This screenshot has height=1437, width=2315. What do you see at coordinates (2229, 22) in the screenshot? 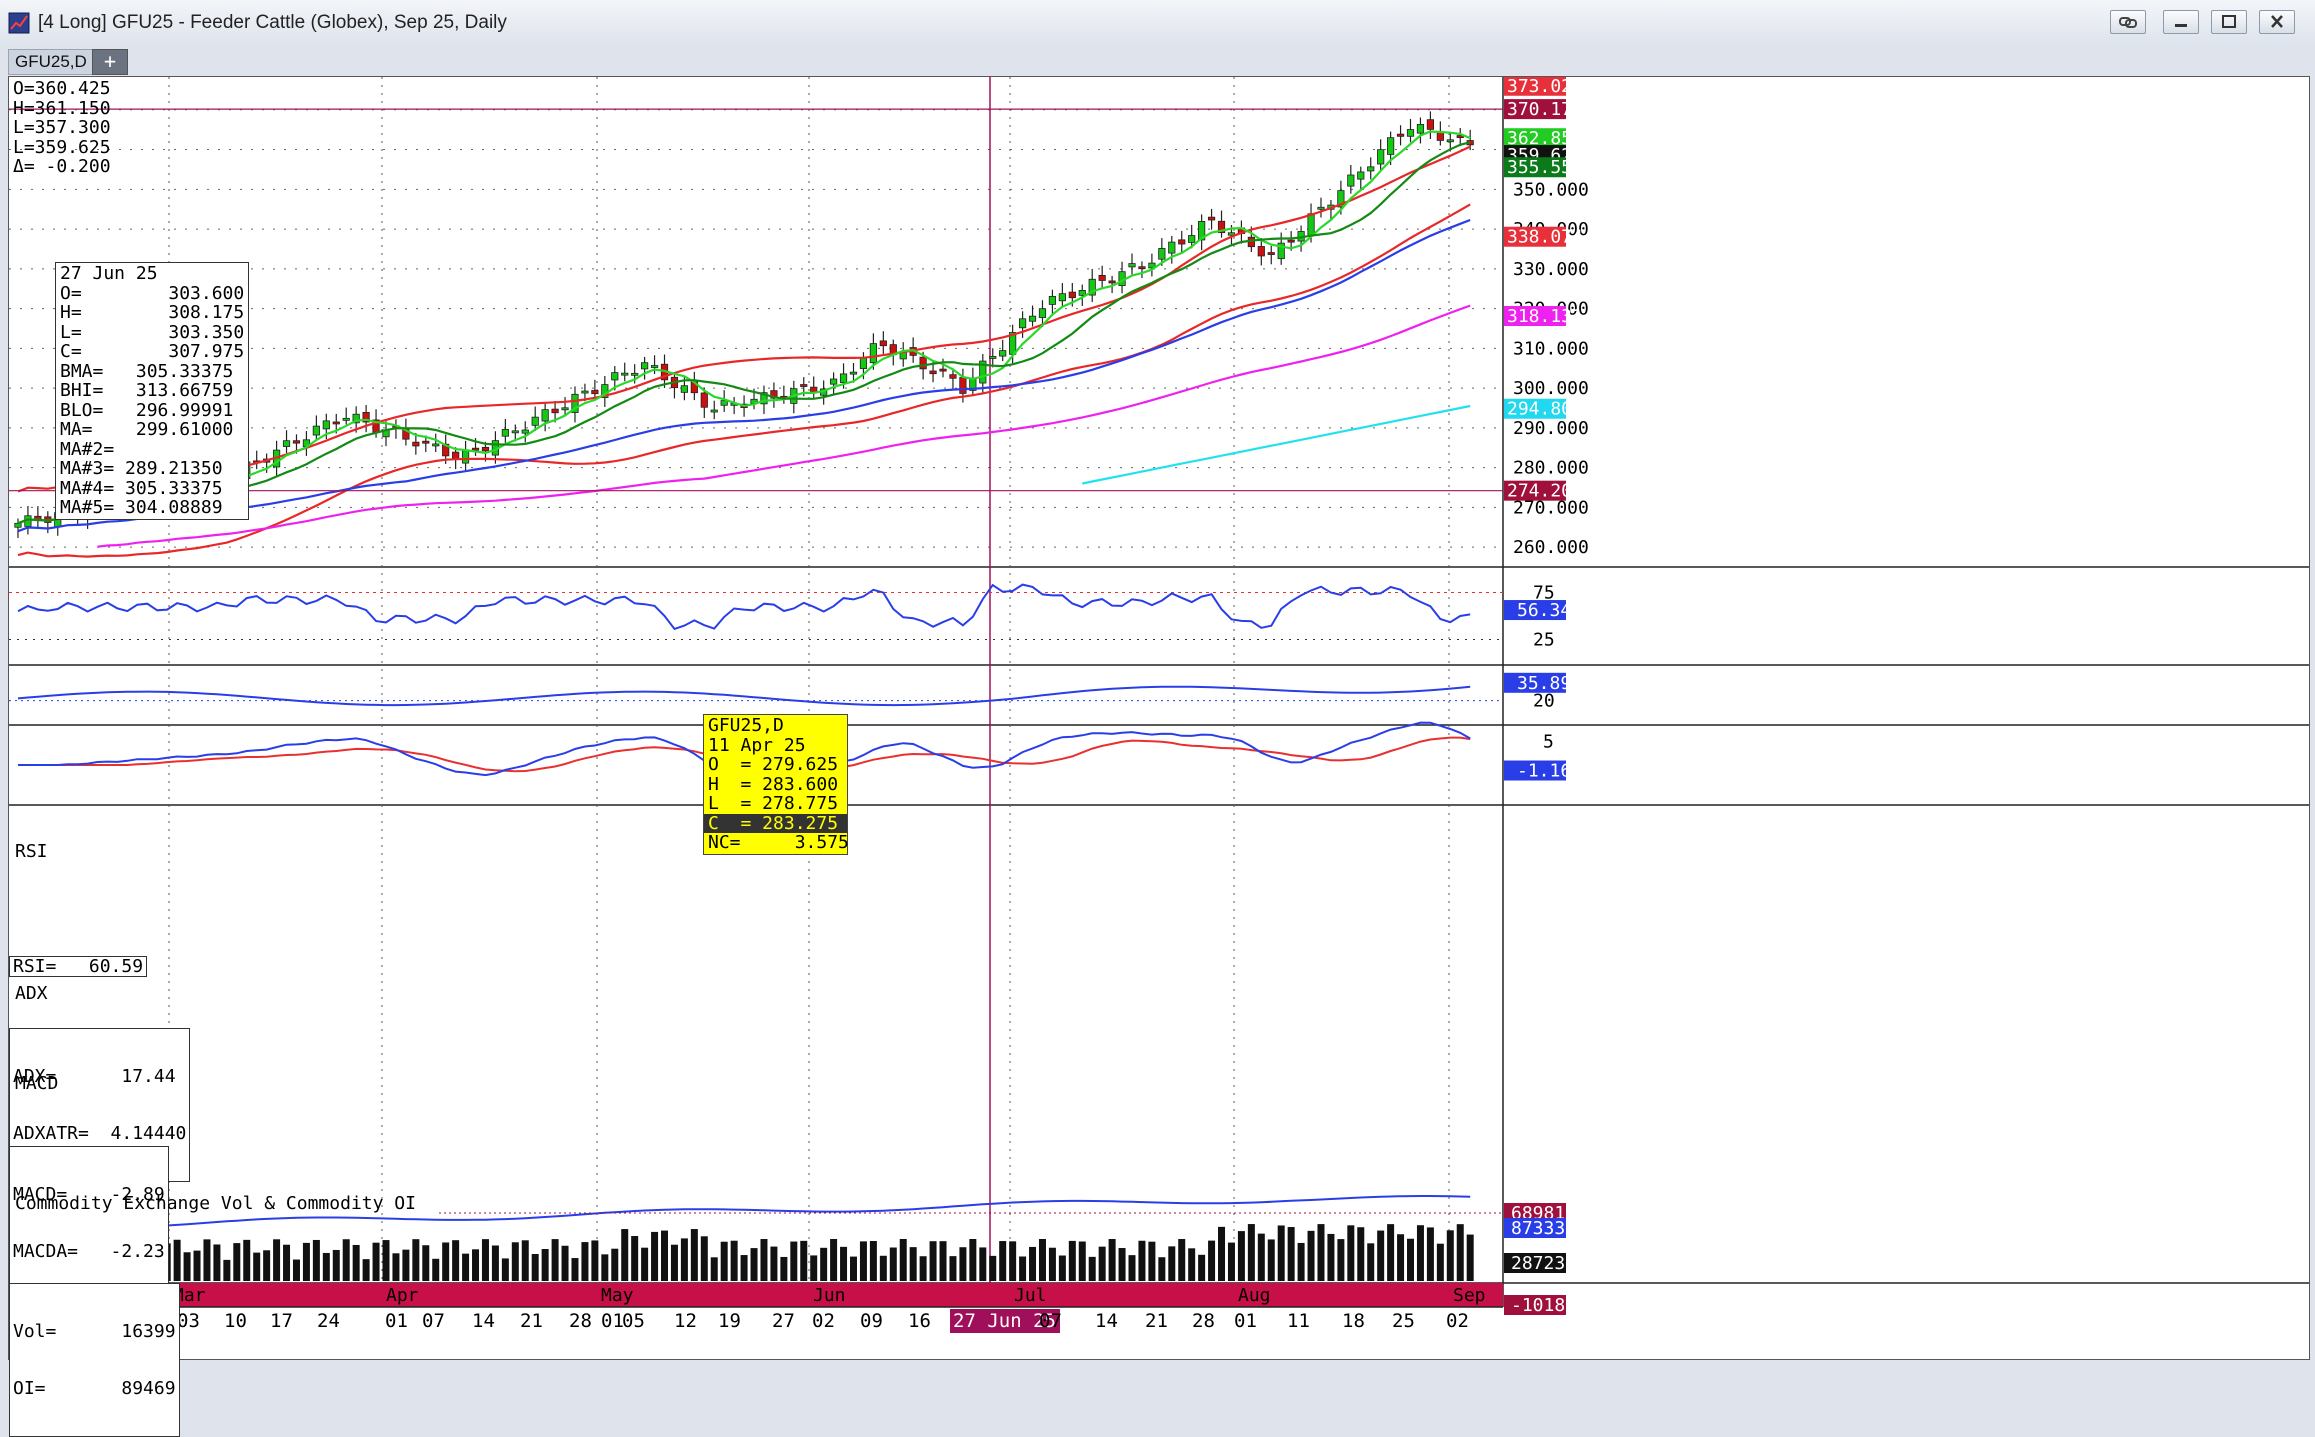
I see `restore-button` at bounding box center [2229, 22].